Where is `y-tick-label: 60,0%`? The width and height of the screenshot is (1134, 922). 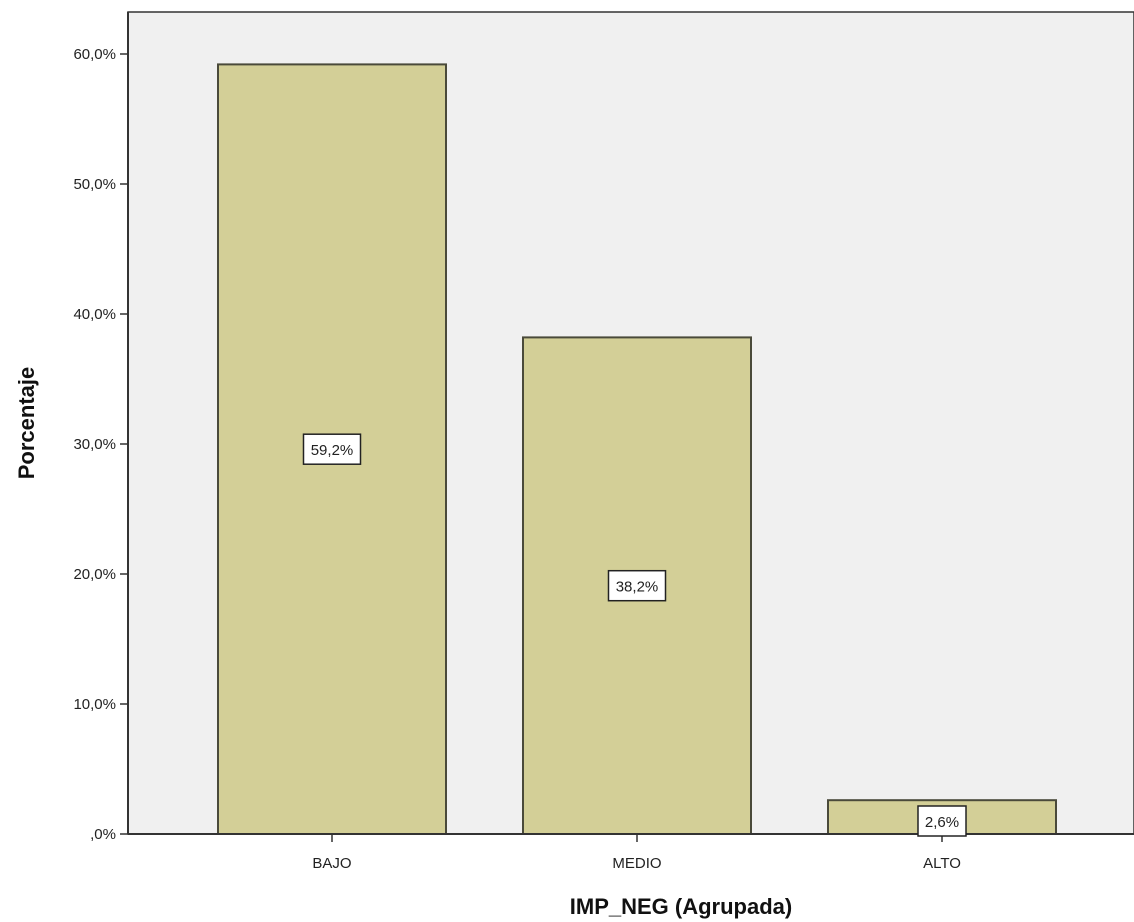
y-tick-label: 60,0% is located at coordinates (94, 54).